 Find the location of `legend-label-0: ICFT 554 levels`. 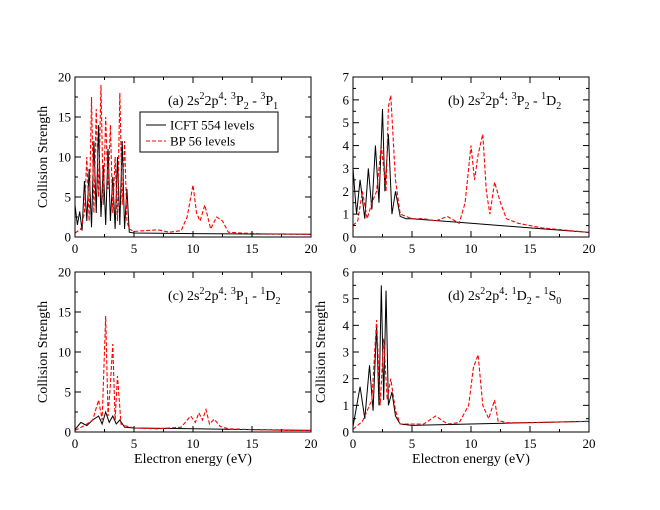

legend-label-0: ICFT 554 levels is located at coordinates (212, 125).